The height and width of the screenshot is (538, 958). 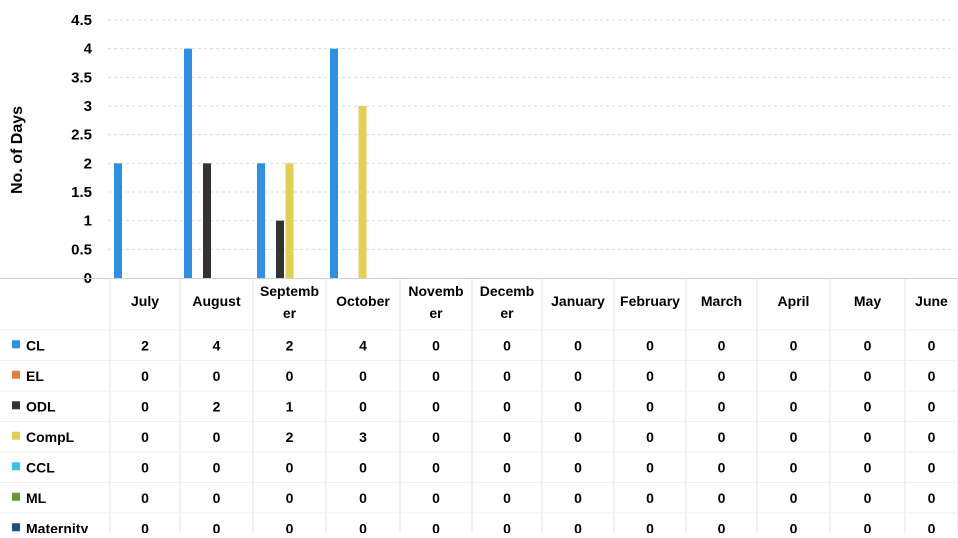 What do you see at coordinates (794, 301) in the screenshot?
I see `category-label: April` at bounding box center [794, 301].